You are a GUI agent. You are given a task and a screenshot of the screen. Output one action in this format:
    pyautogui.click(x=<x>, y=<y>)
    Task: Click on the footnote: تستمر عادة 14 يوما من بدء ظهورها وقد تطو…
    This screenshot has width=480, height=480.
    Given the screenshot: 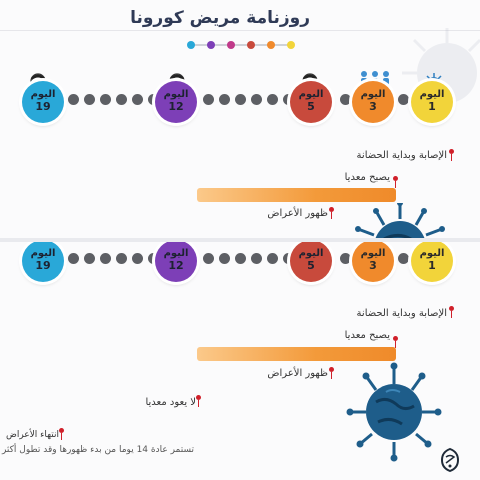 What is the action you would take?
    pyautogui.click(x=97, y=450)
    